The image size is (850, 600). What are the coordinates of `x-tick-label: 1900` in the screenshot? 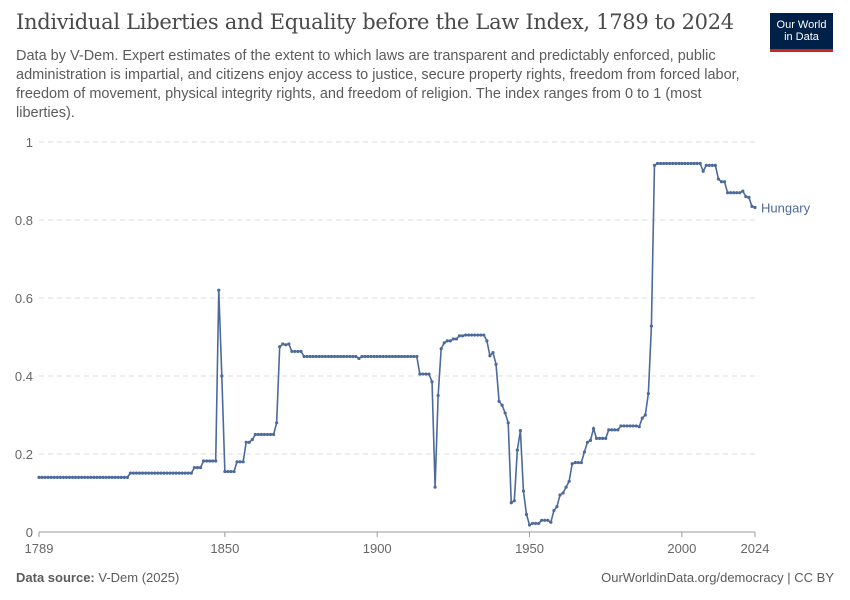 It's located at (377, 548).